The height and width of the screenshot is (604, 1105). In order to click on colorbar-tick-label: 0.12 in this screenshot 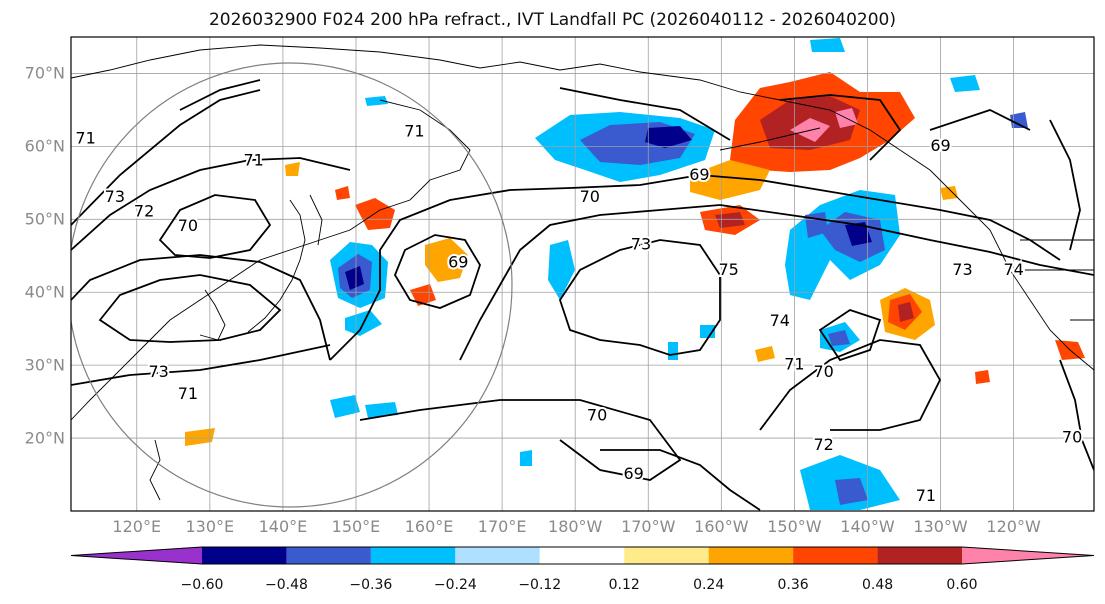, I will do `click(624, 585)`.